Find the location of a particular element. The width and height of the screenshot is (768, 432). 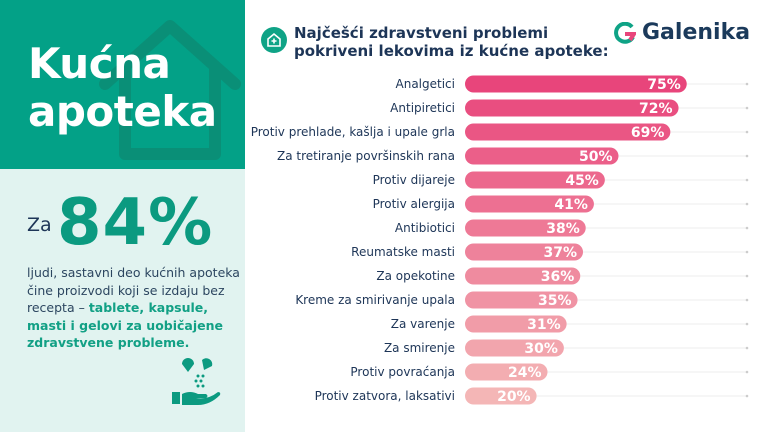

bar-value: 37% is located at coordinates (560, 253).